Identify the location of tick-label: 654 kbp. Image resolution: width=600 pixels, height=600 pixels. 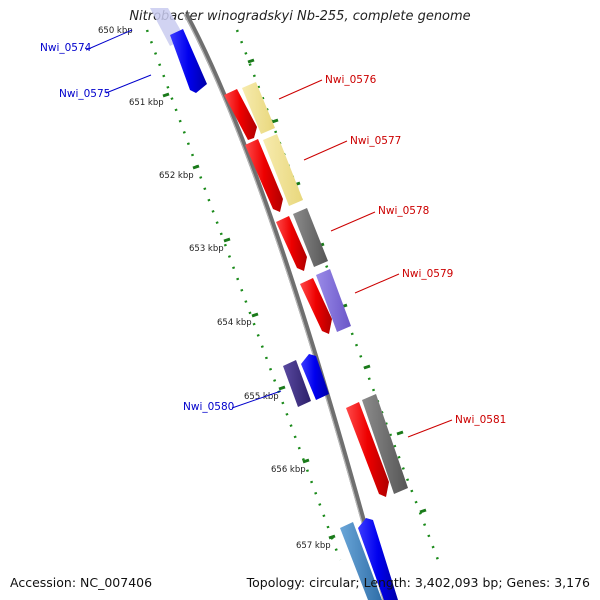
(234, 323).